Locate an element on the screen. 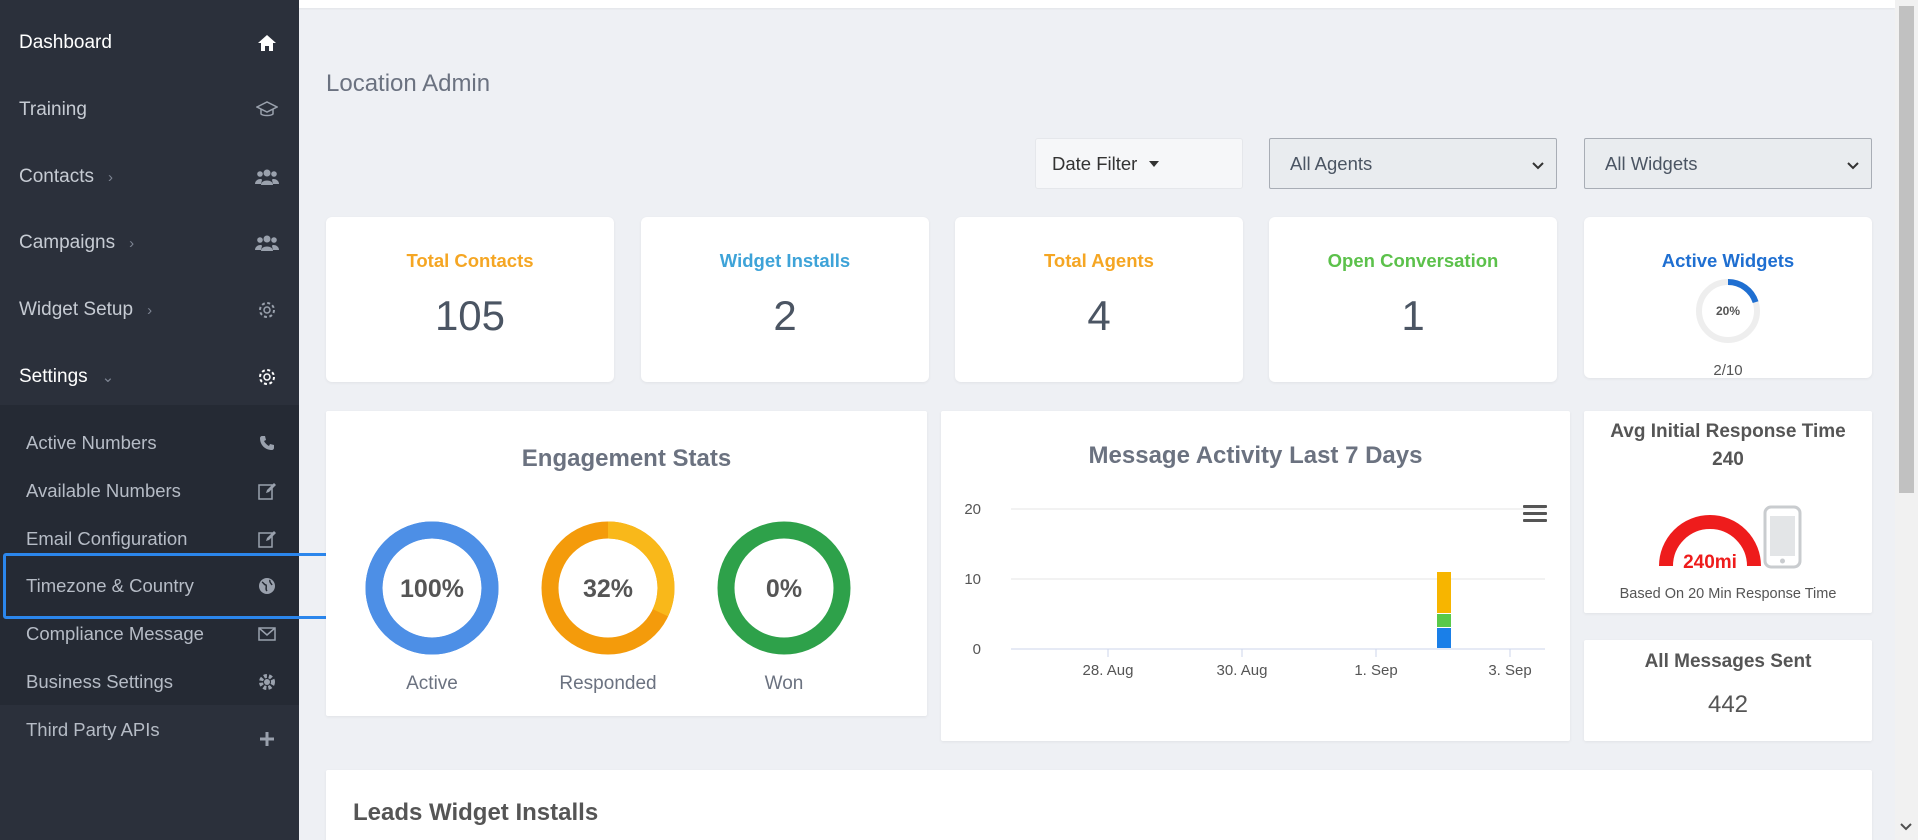  donut-value: 100% is located at coordinates (432, 589).